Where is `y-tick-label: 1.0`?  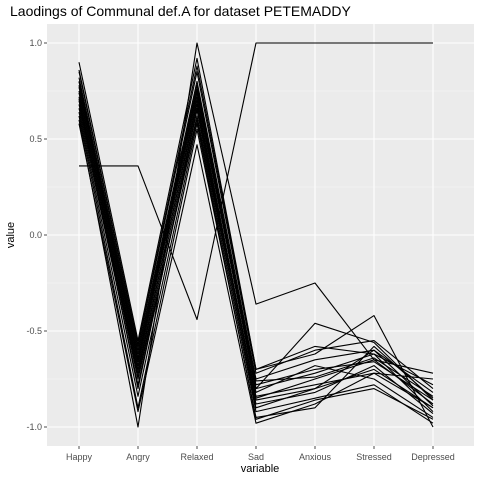
y-tick-label: 1.0 is located at coordinates (35, 43).